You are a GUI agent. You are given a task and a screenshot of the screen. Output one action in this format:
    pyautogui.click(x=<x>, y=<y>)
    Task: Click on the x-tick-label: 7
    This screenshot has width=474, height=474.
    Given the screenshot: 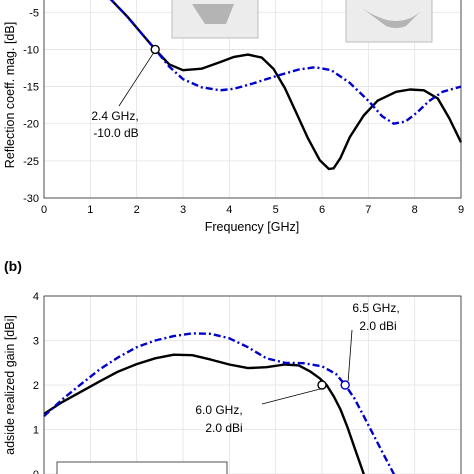 What is the action you would take?
    pyautogui.click(x=368, y=210)
    